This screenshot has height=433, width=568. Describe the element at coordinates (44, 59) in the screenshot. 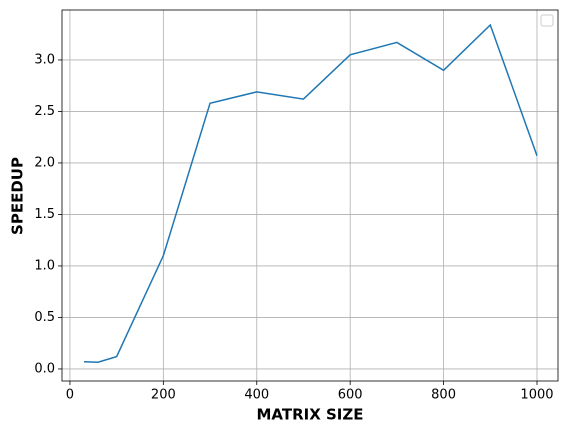

I see `y-tick-label: 3.0` at that location.